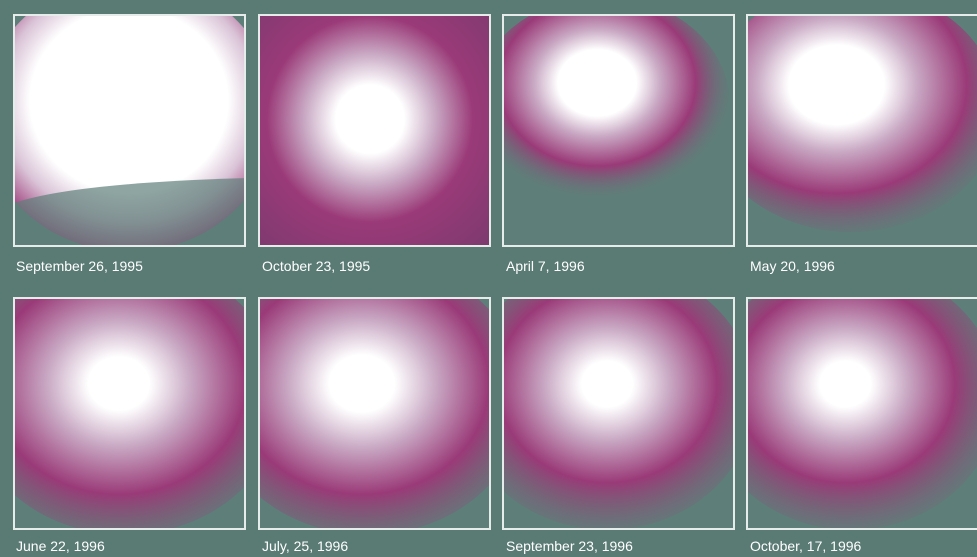  I want to click on comet-image-oct-17-1996, so click(861, 413).